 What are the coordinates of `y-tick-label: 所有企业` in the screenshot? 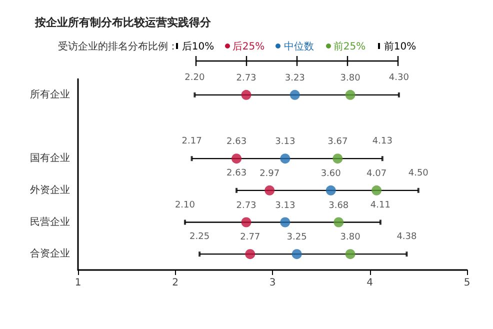 It's located at (50, 94).